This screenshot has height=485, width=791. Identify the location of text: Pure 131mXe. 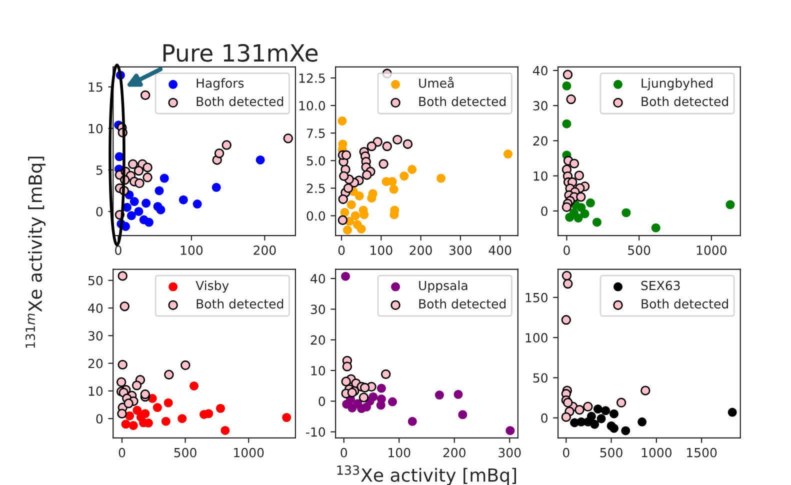
(240, 53).